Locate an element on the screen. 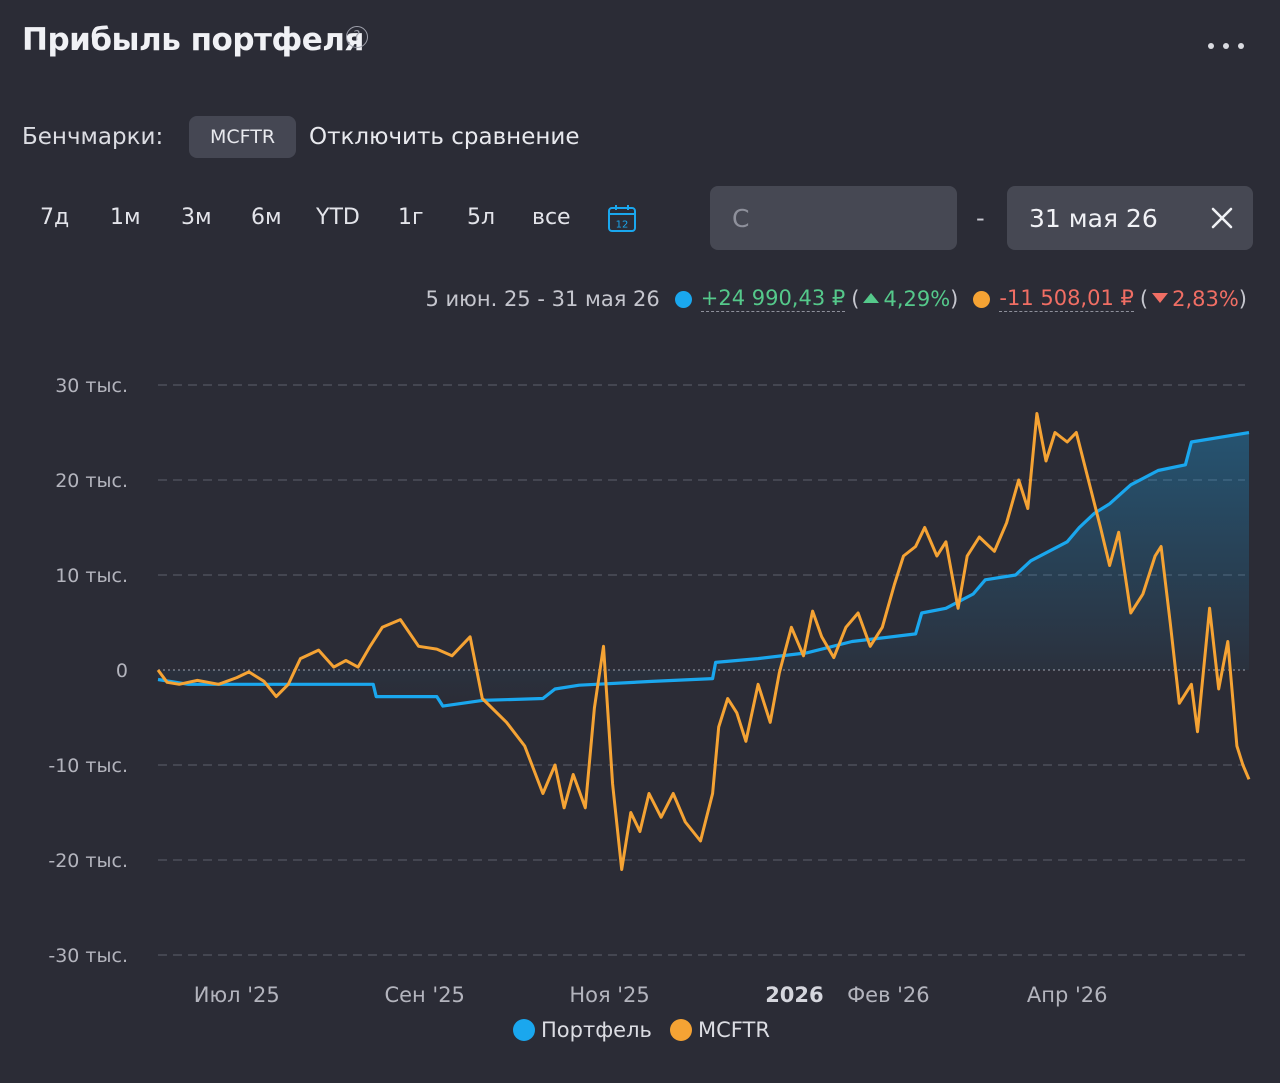  x-tick-label: Сен '25 is located at coordinates (424, 995).